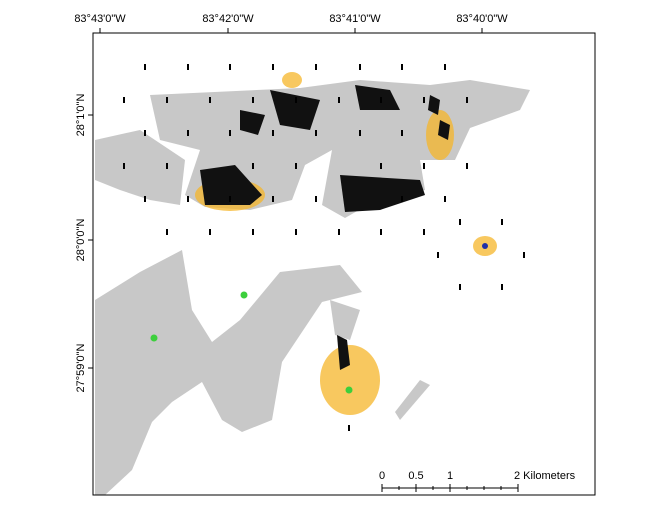 This screenshot has width=669, height=517. What do you see at coordinates (355, 19) in the screenshot?
I see `longitude-label: 83°41'0"W` at bounding box center [355, 19].